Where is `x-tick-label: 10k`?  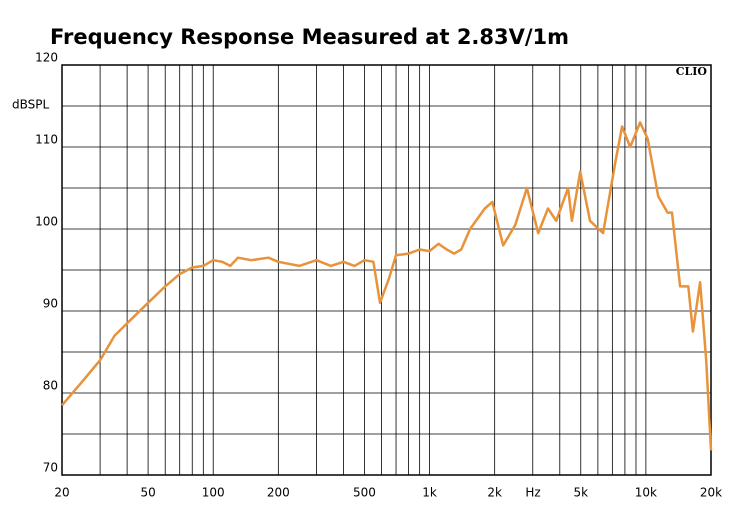 x-tick-label: 10k is located at coordinates (646, 493).